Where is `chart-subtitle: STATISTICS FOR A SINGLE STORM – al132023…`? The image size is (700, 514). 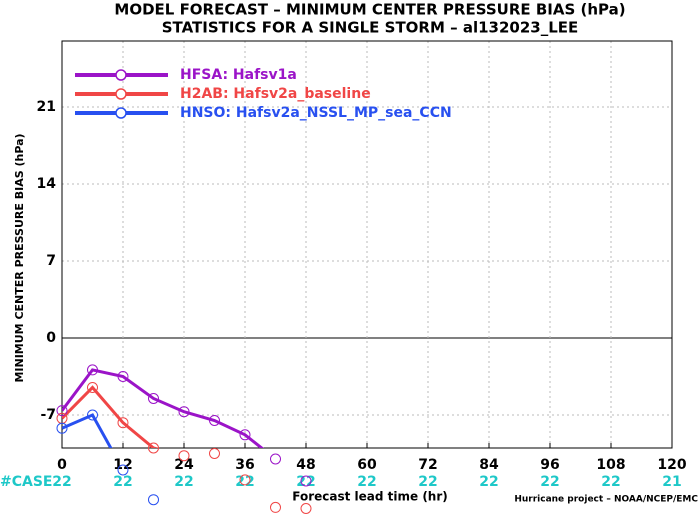 chart-subtitle: STATISTICS FOR A SINGLE STORM – al132023… is located at coordinates (370, 28).